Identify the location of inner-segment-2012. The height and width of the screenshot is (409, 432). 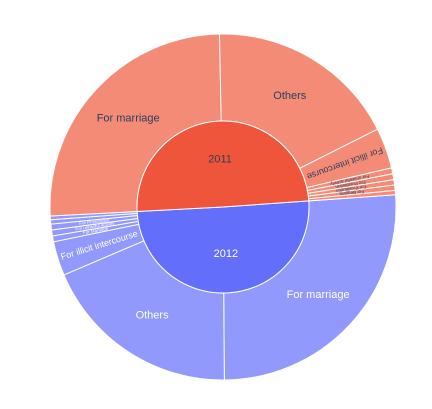
(223, 247).